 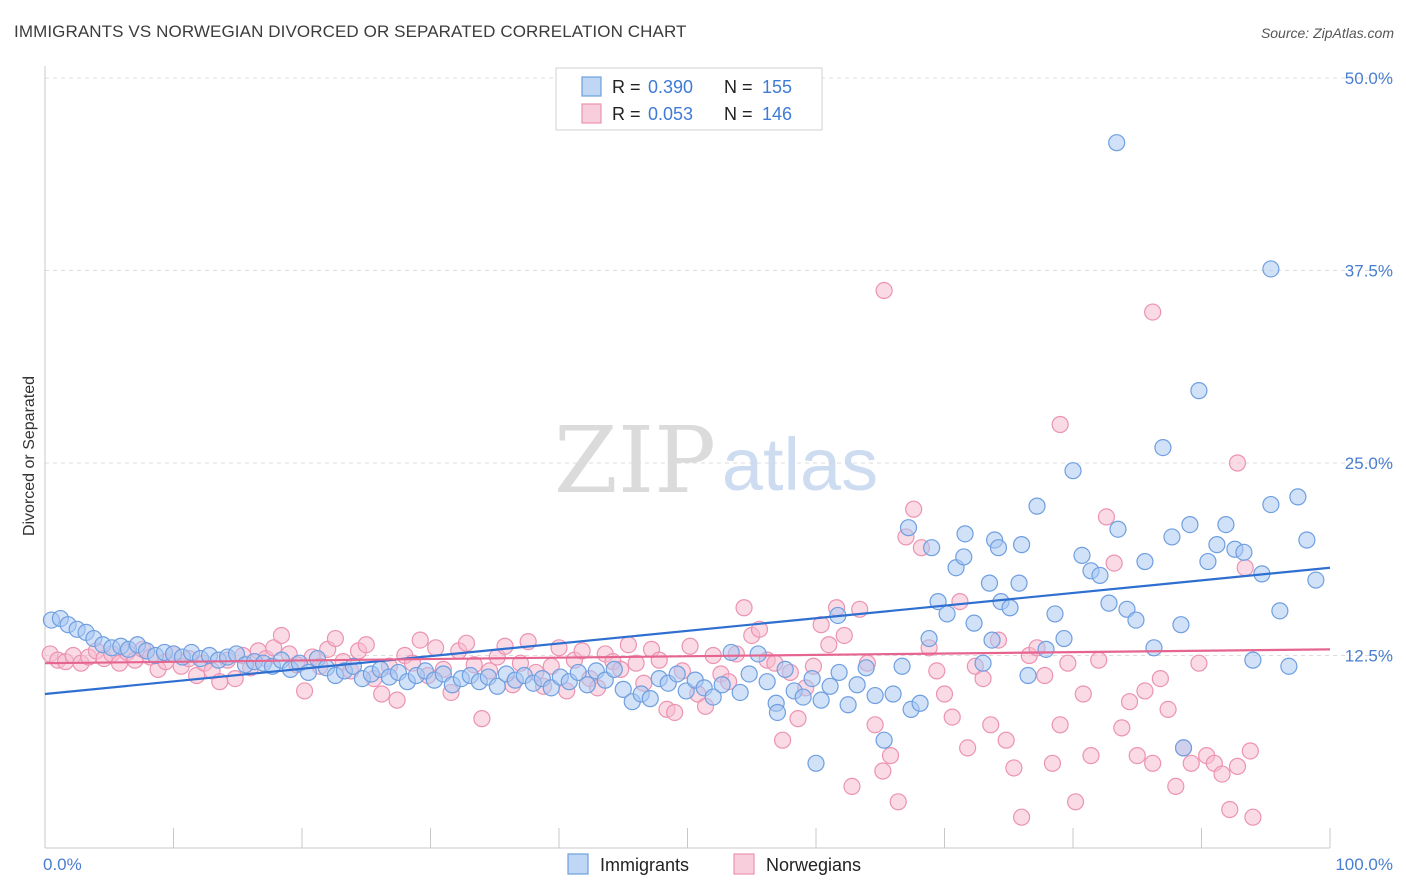 What do you see at coordinates (738, 114) in the screenshot?
I see `legend-n-label-norwegians: N =` at bounding box center [738, 114].